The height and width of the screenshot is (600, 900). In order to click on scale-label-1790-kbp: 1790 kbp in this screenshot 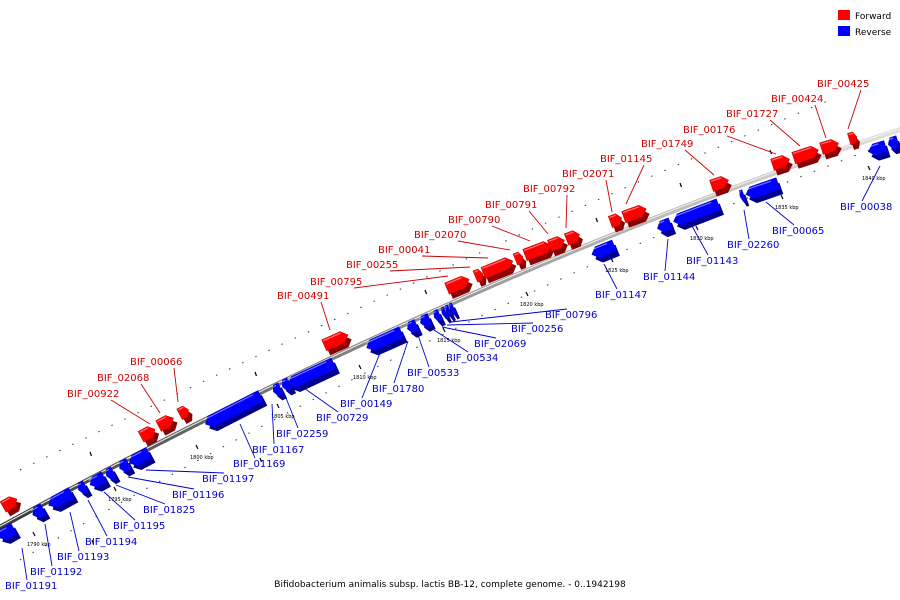, I will do `click(39, 545)`.